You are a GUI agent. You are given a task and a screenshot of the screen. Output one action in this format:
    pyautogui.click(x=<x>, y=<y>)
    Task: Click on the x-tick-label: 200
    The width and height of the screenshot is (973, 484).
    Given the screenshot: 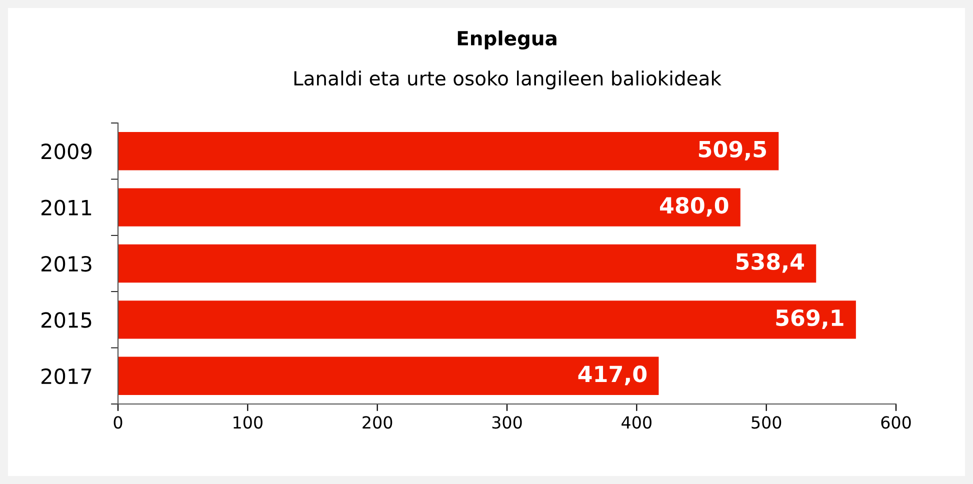 What is the action you would take?
    pyautogui.click(x=377, y=422)
    